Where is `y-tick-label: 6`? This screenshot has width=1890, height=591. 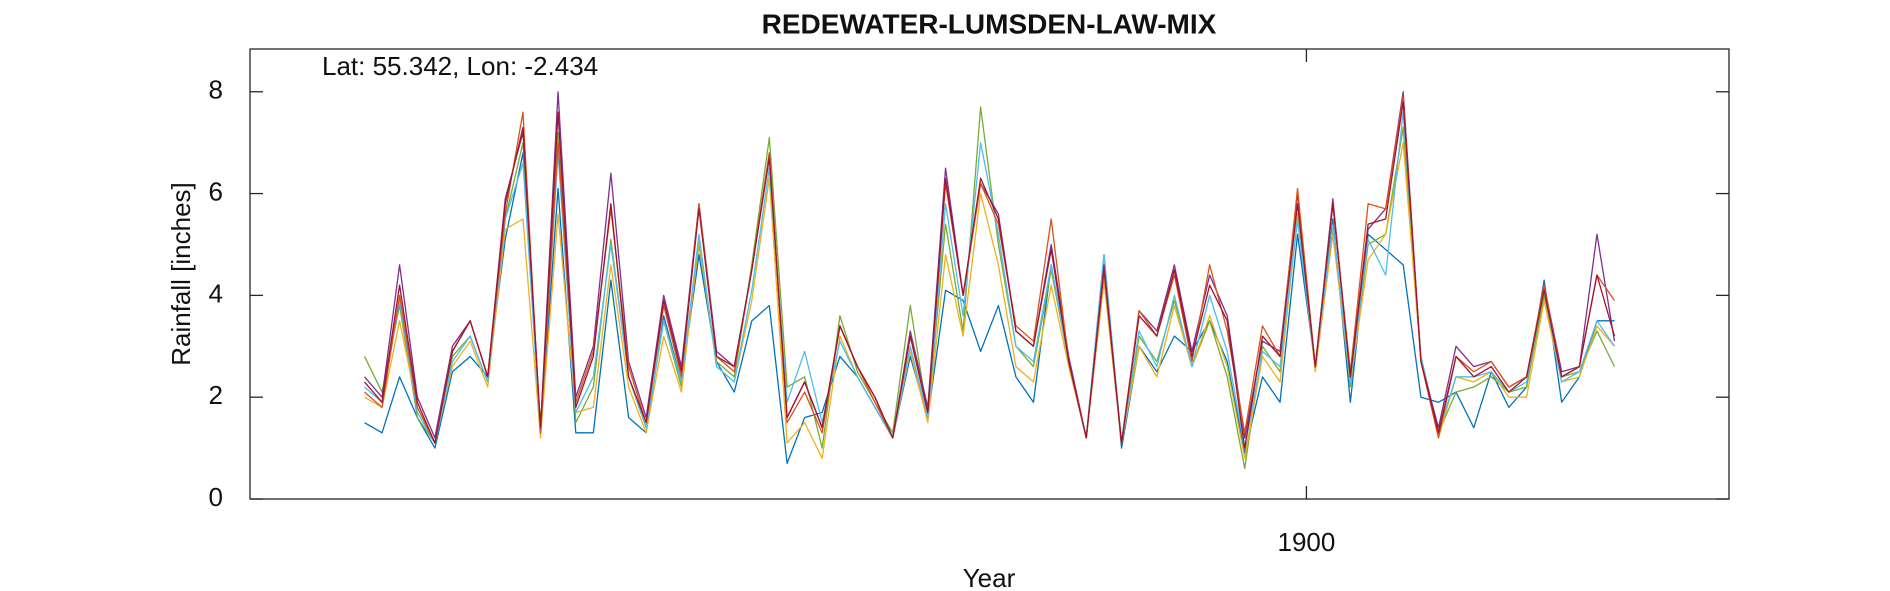 y-tick-label: 6 is located at coordinates (216, 191).